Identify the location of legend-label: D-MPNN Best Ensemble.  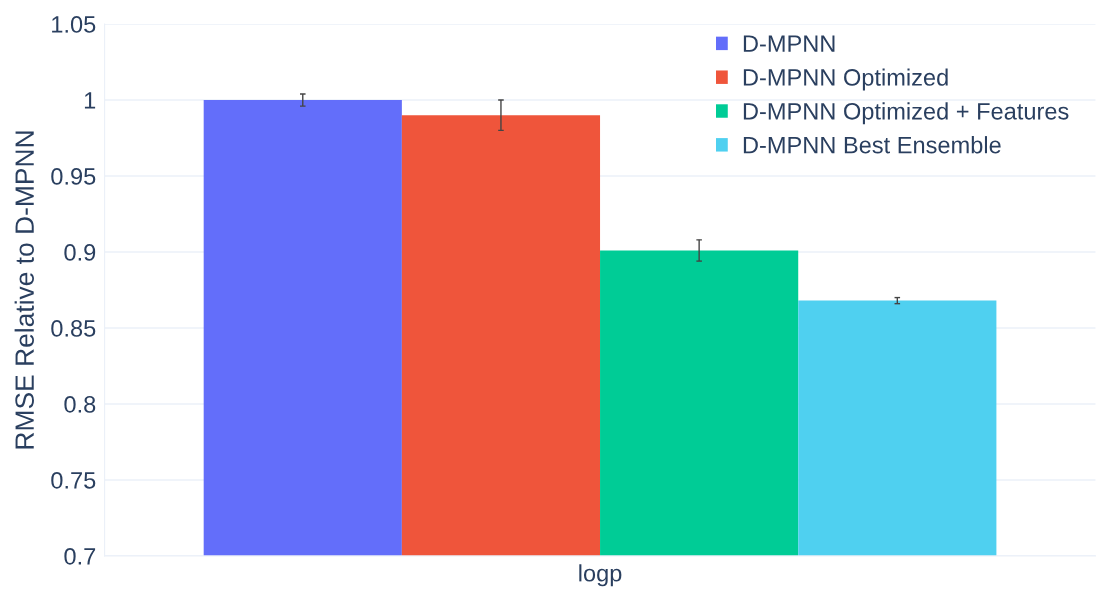
(872, 145).